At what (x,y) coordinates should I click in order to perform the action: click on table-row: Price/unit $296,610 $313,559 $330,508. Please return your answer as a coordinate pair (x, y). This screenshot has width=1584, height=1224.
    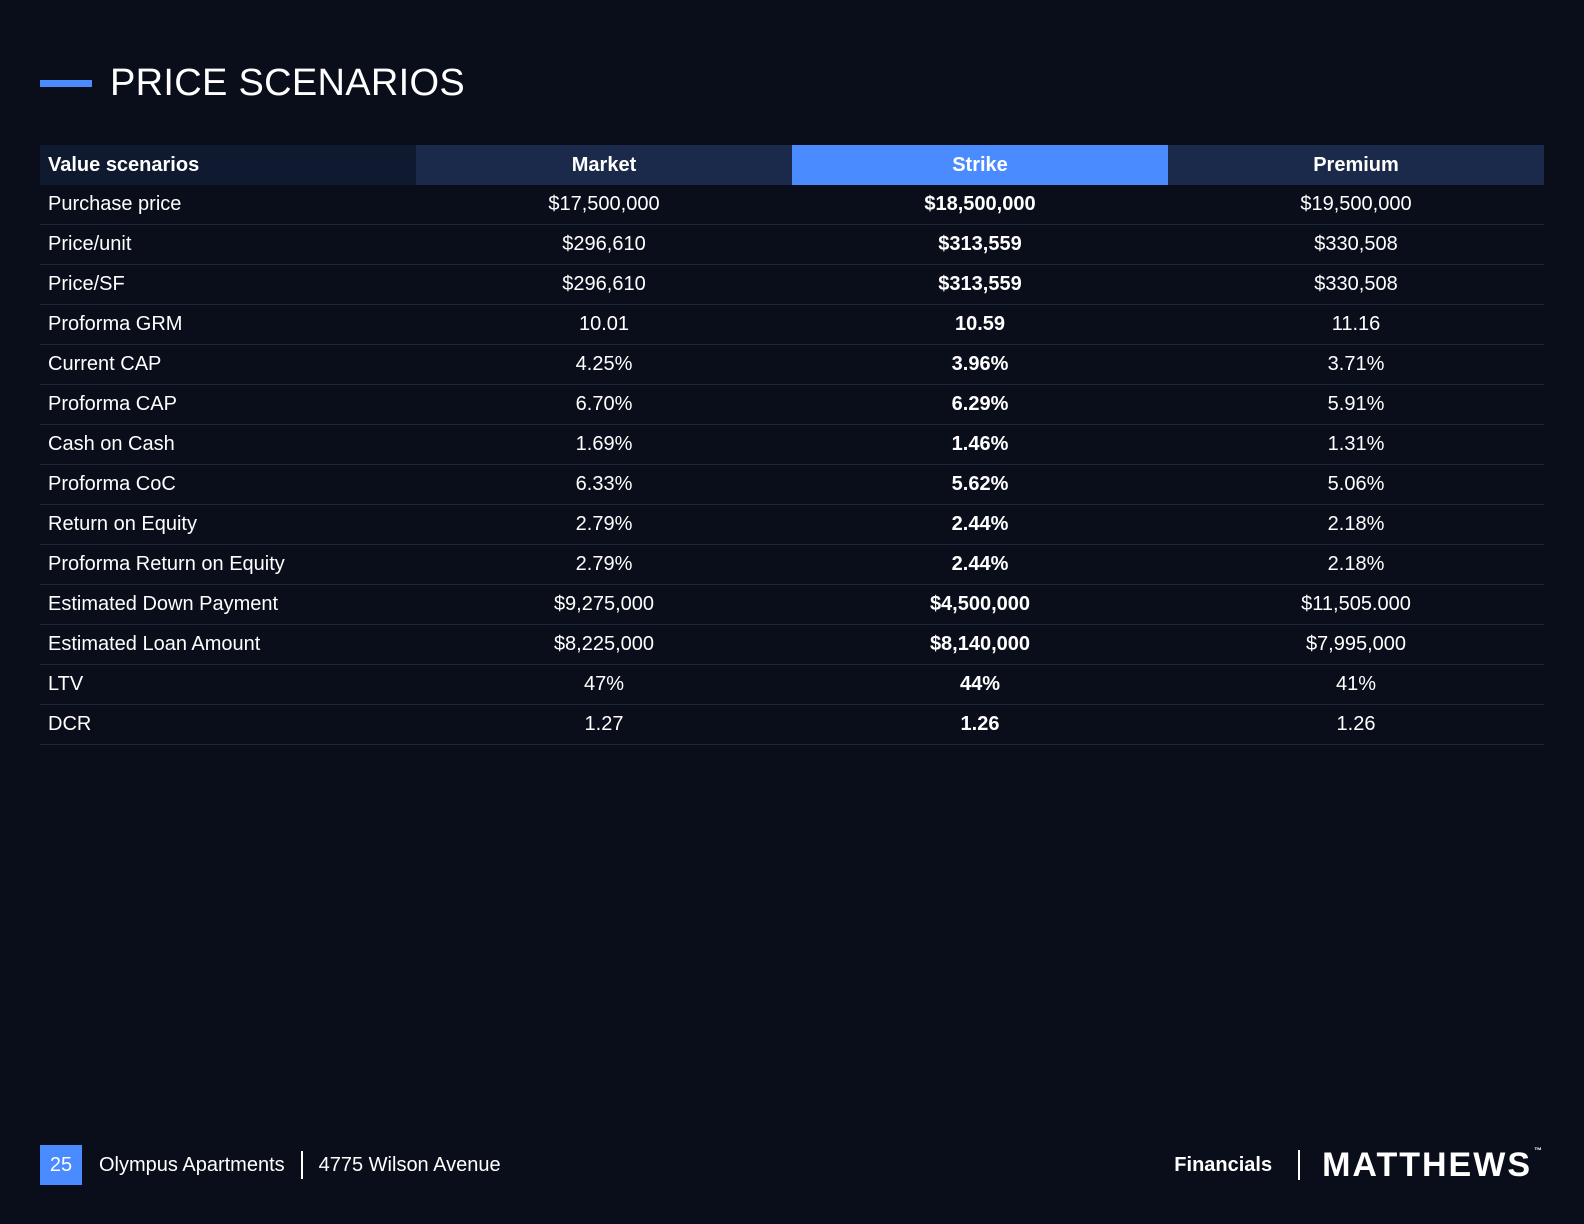
    Looking at the image, I should click on (792, 244).